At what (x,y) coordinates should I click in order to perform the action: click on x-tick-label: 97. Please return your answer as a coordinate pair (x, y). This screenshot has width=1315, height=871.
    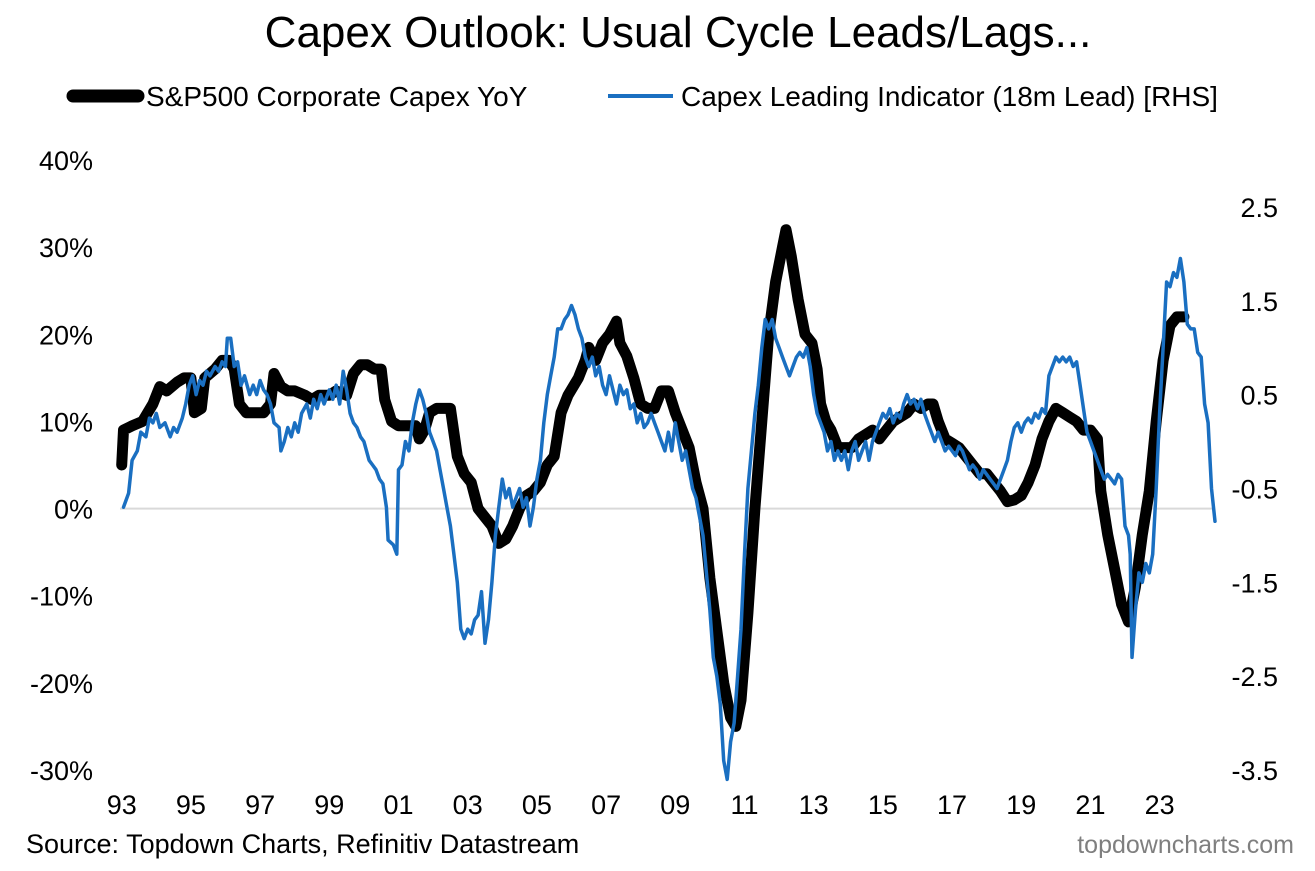
    Looking at the image, I should click on (260, 805).